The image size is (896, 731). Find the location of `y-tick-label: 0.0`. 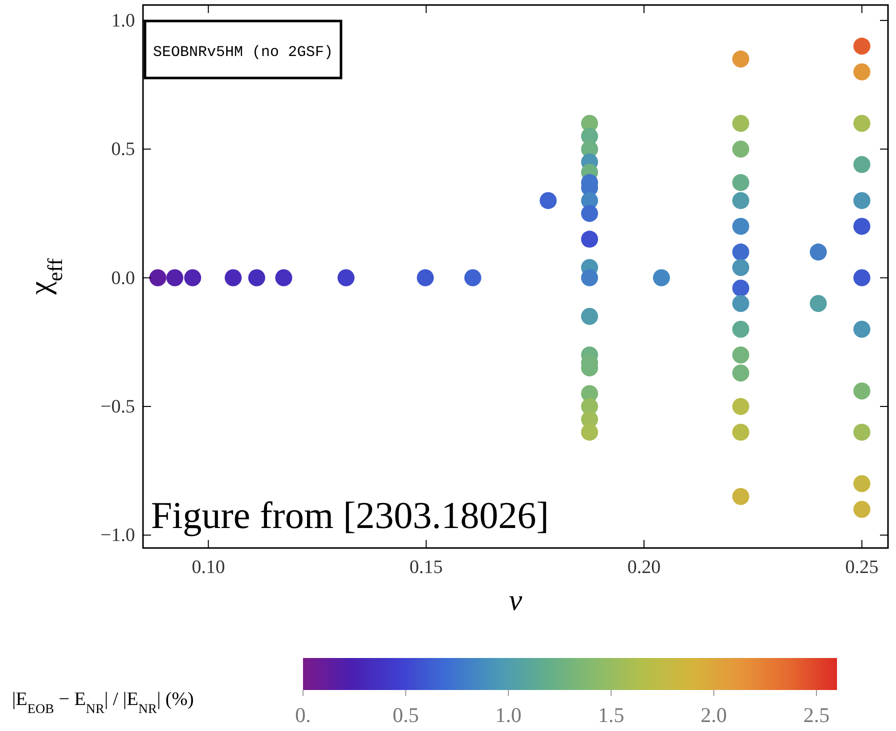

y-tick-label: 0.0 is located at coordinates (123, 278).